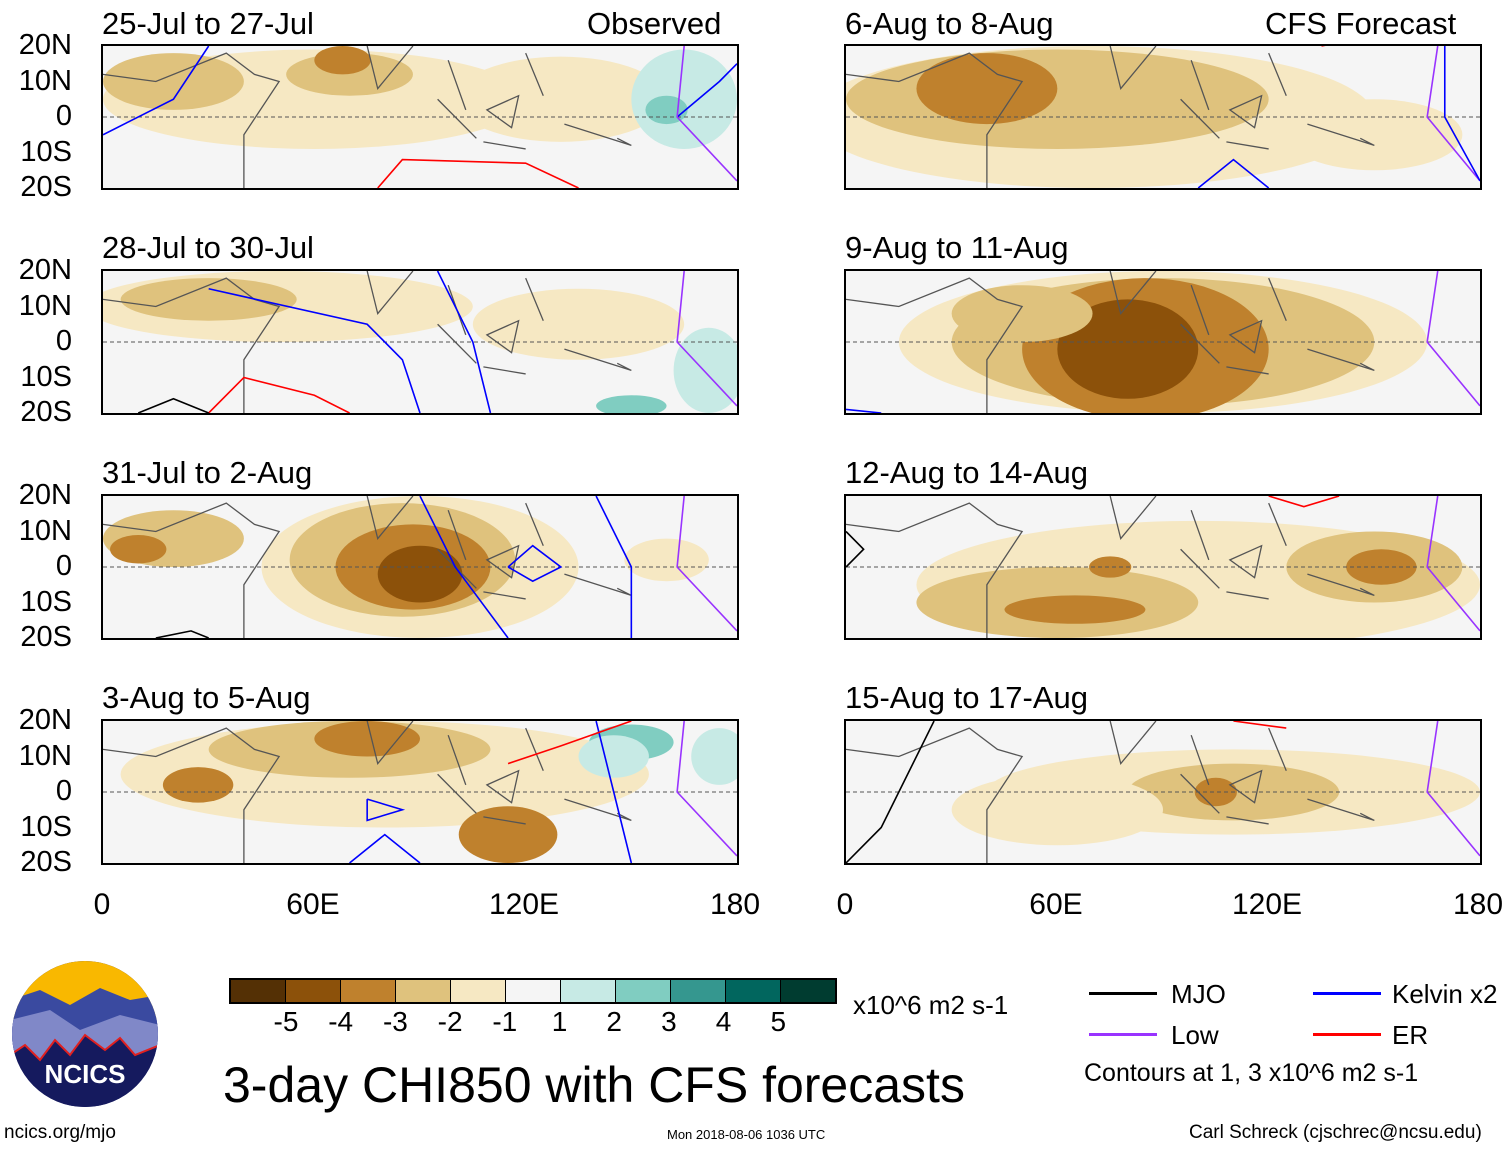  What do you see at coordinates (505, 1021) in the screenshot?
I see `colorbar-tick-label: -1` at bounding box center [505, 1021].